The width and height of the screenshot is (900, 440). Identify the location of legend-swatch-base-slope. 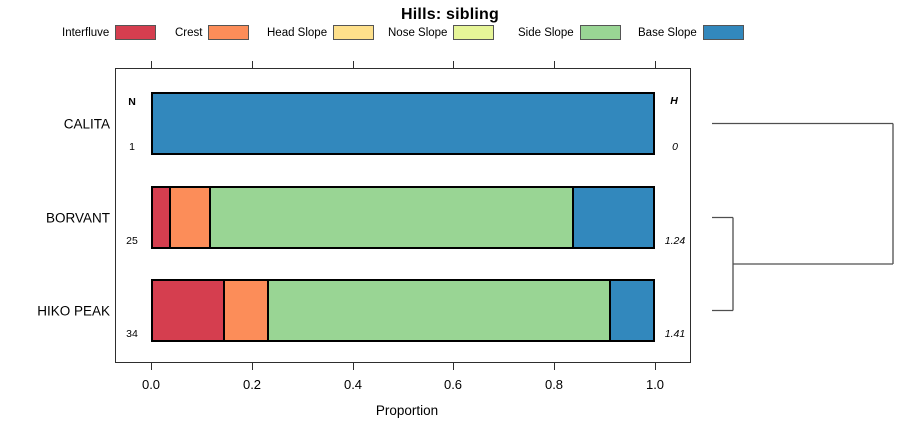
(723, 32).